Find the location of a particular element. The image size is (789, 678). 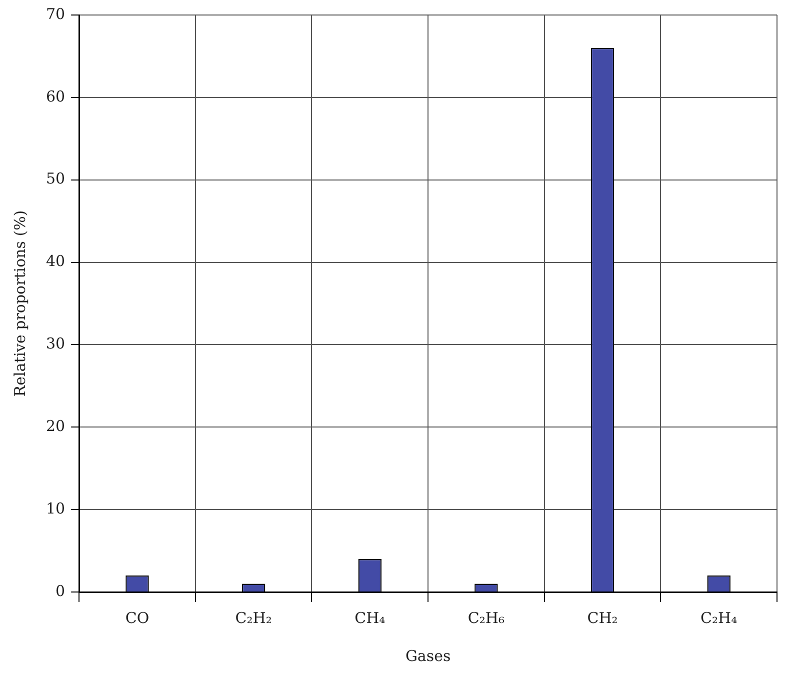

y-tick-label: 20 is located at coordinates (56, 426).